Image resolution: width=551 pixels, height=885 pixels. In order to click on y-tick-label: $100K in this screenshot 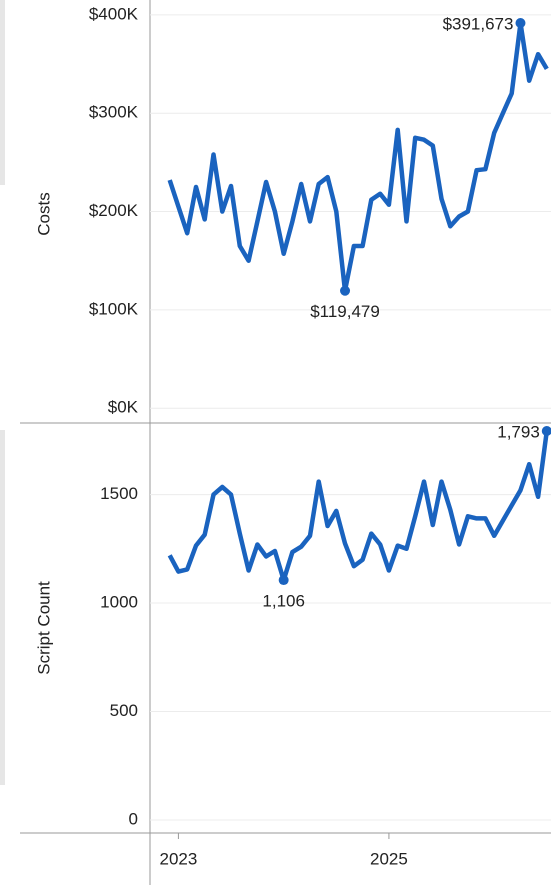, I will do `click(114, 308)`.